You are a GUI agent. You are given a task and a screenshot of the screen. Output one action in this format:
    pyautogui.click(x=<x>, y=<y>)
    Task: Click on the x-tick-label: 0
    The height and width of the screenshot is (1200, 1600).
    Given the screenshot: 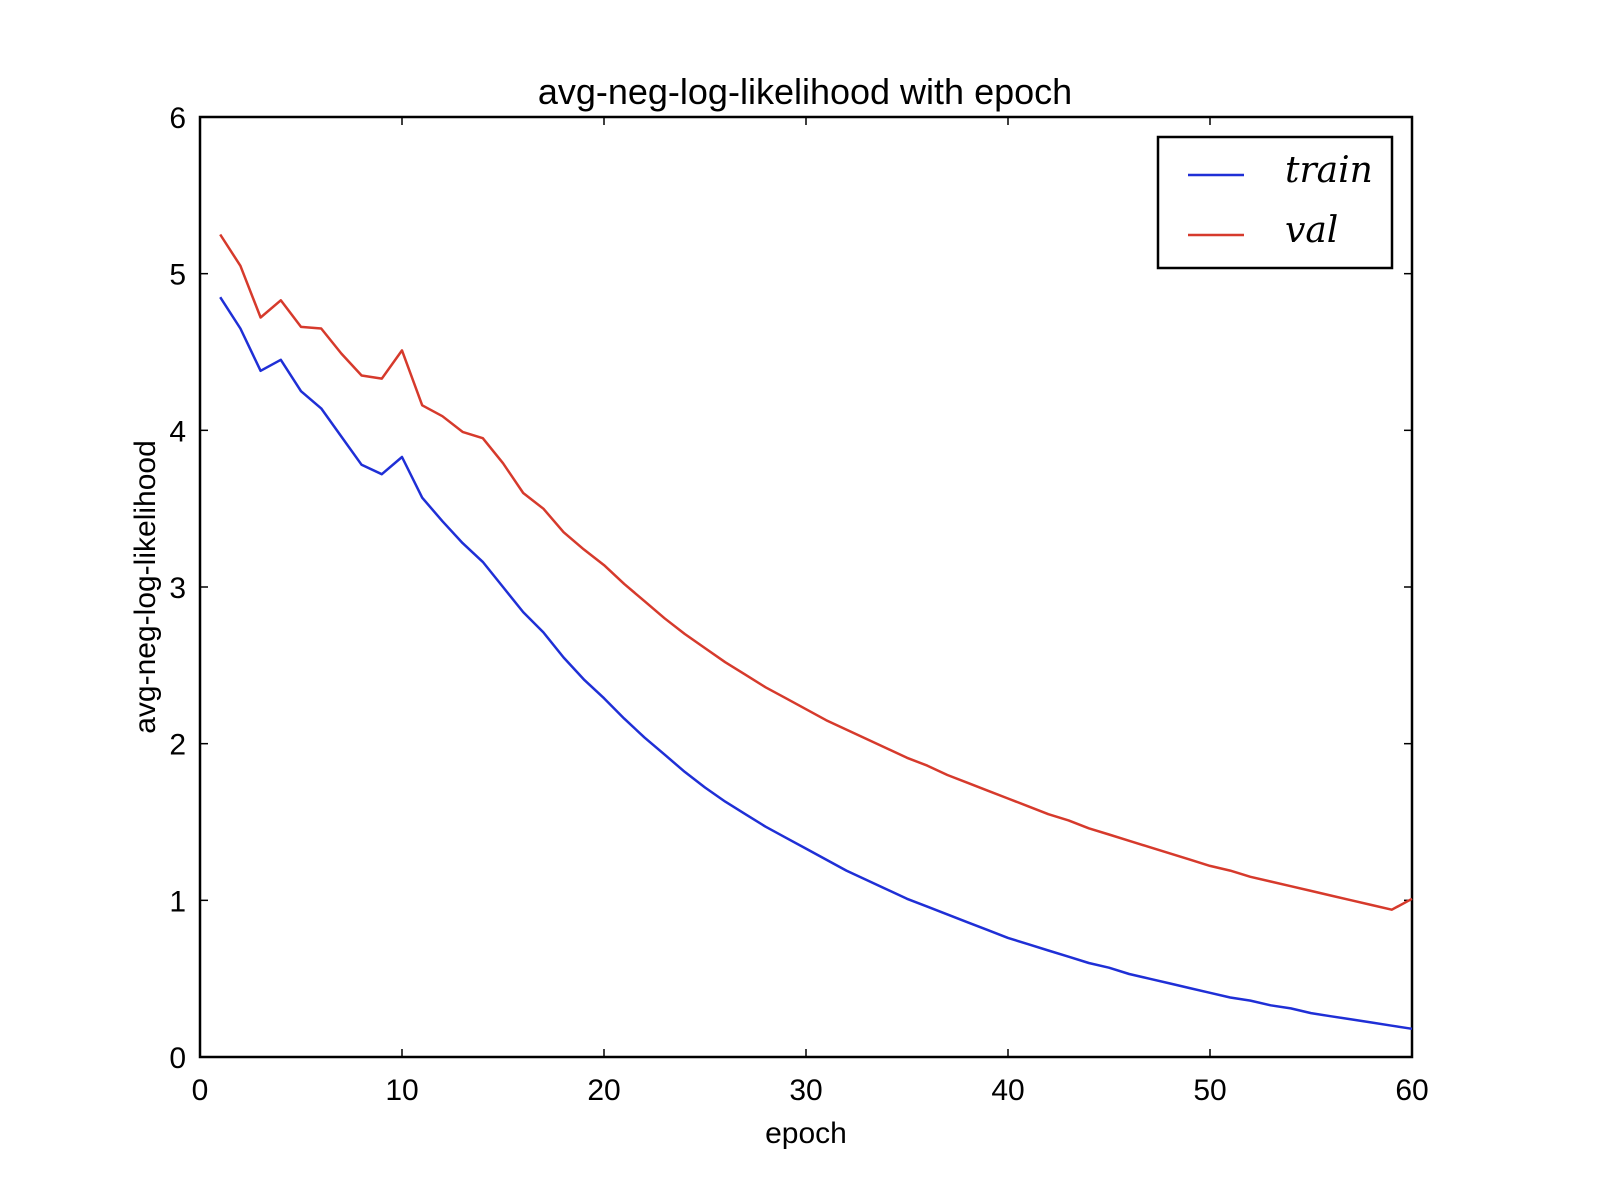 What is the action you would take?
    pyautogui.click(x=200, y=1090)
    